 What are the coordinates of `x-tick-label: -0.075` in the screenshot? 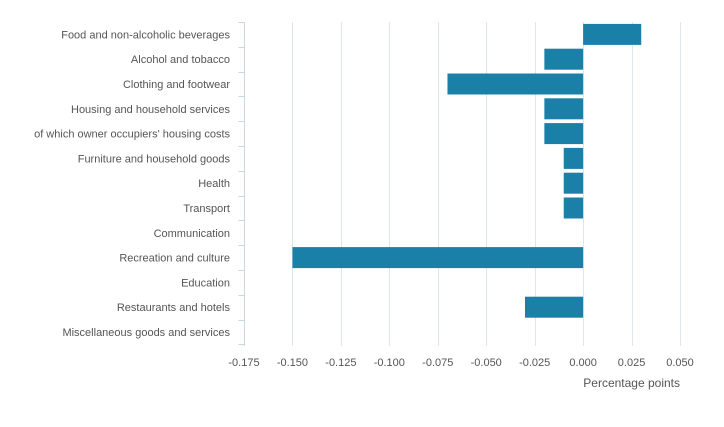 It's located at (437, 363).